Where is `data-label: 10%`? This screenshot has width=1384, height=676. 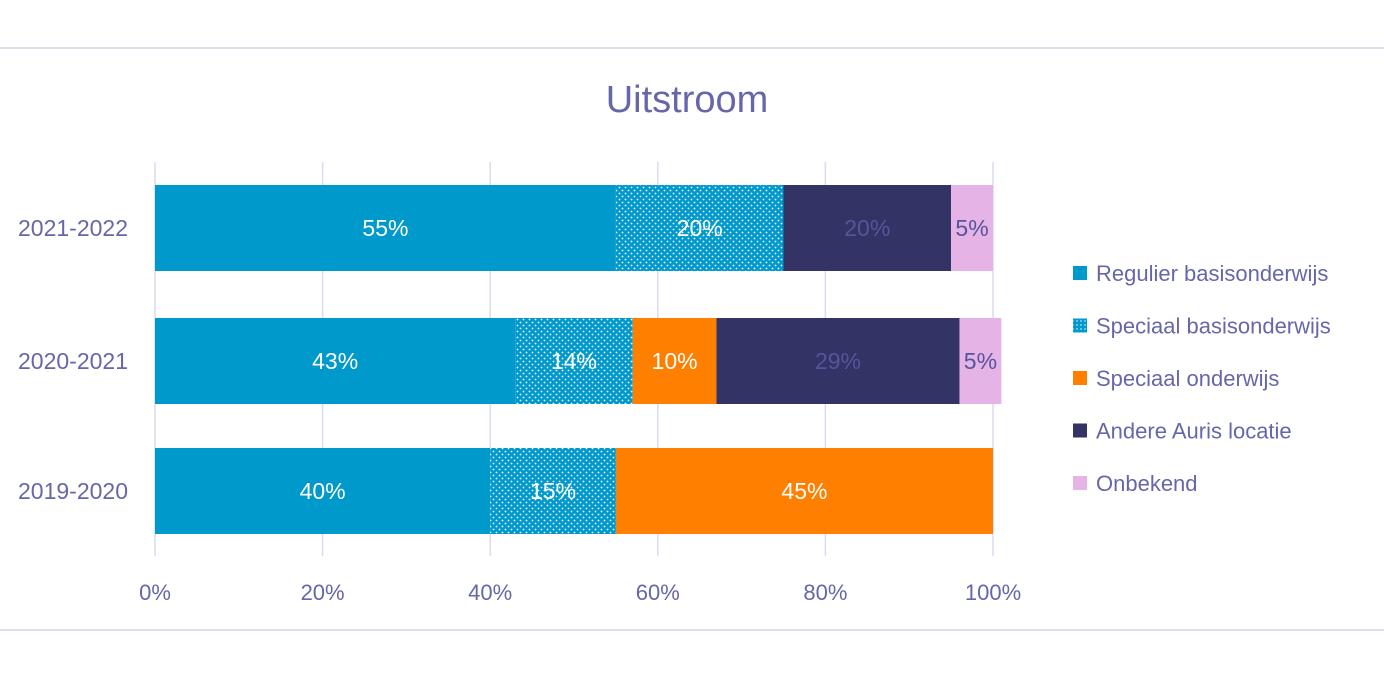
data-label: 10% is located at coordinates (675, 361).